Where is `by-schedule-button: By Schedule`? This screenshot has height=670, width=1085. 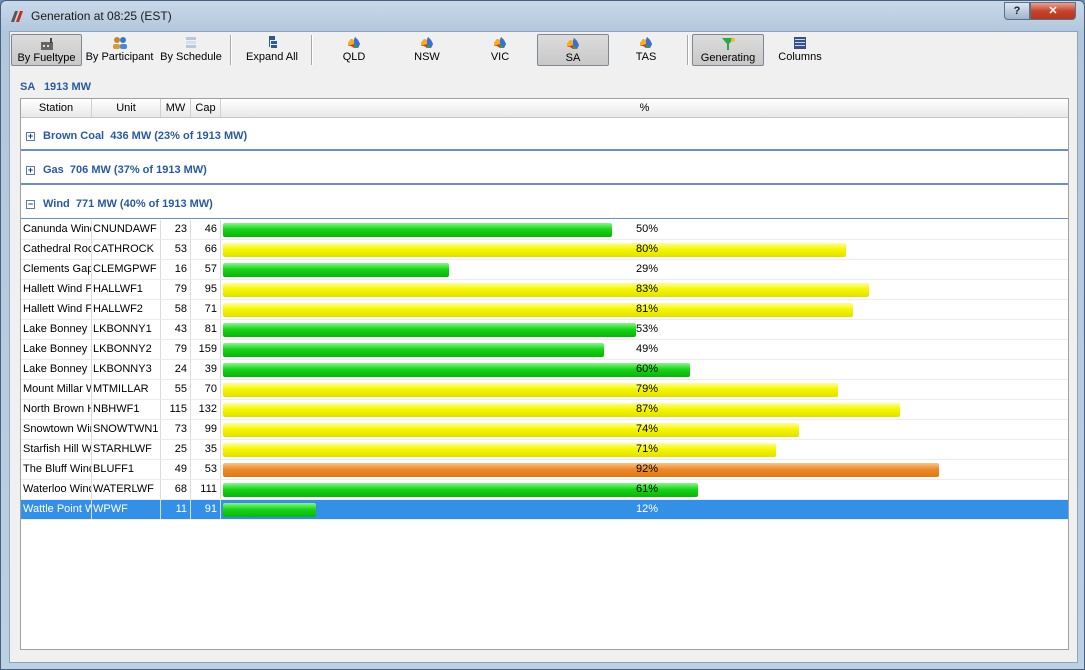
by-schedule-button: By Schedule is located at coordinates (191, 50).